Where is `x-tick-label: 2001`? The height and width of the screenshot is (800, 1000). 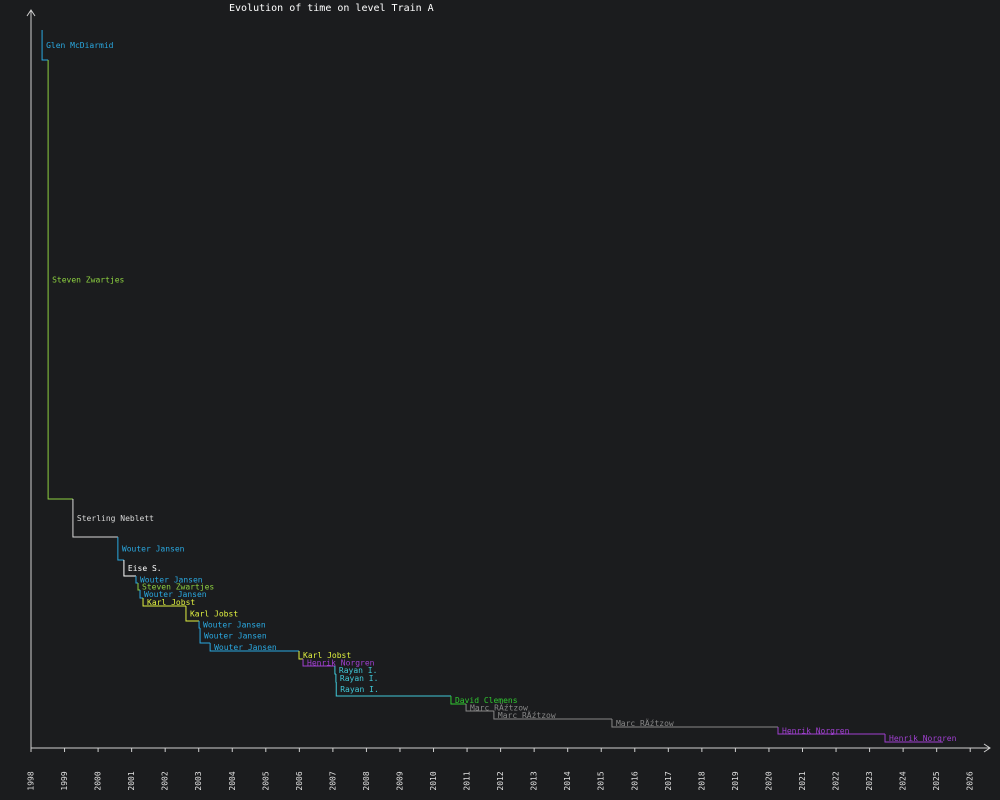
x-tick-label: 2001 is located at coordinates (131, 780).